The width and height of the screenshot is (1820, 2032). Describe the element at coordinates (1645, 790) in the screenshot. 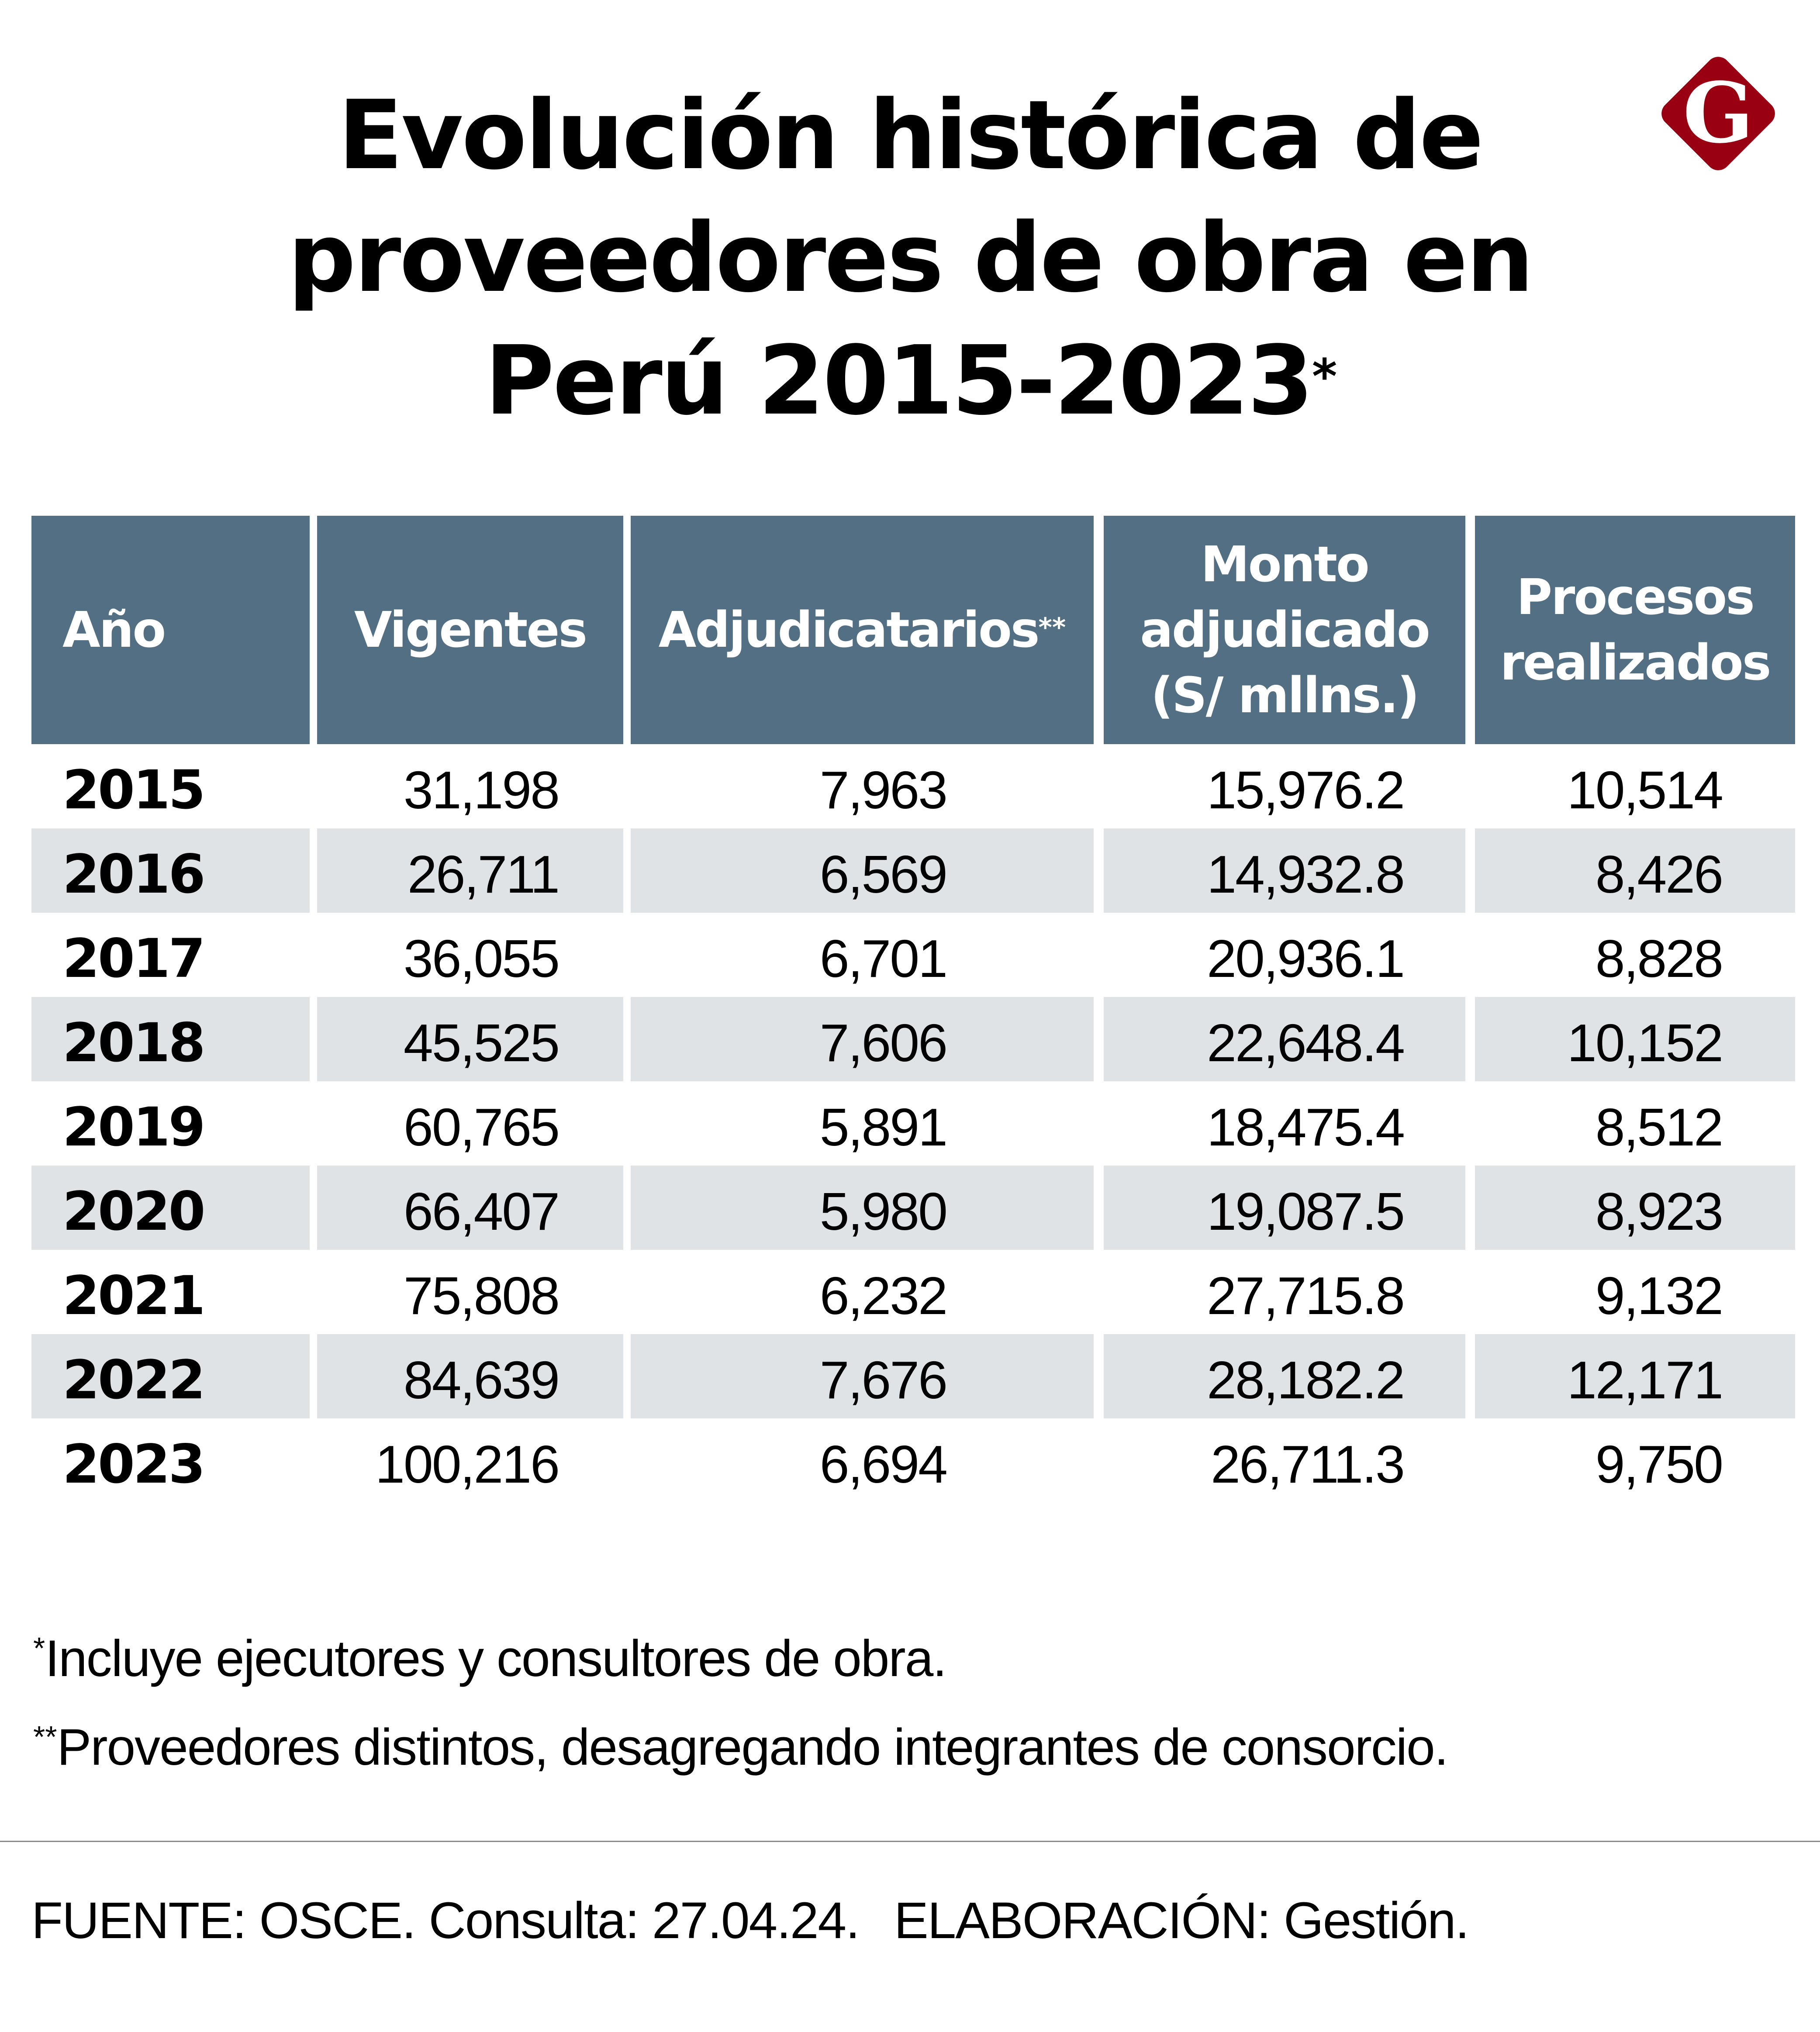

I see `cell-procesos-value: 10,514` at that location.